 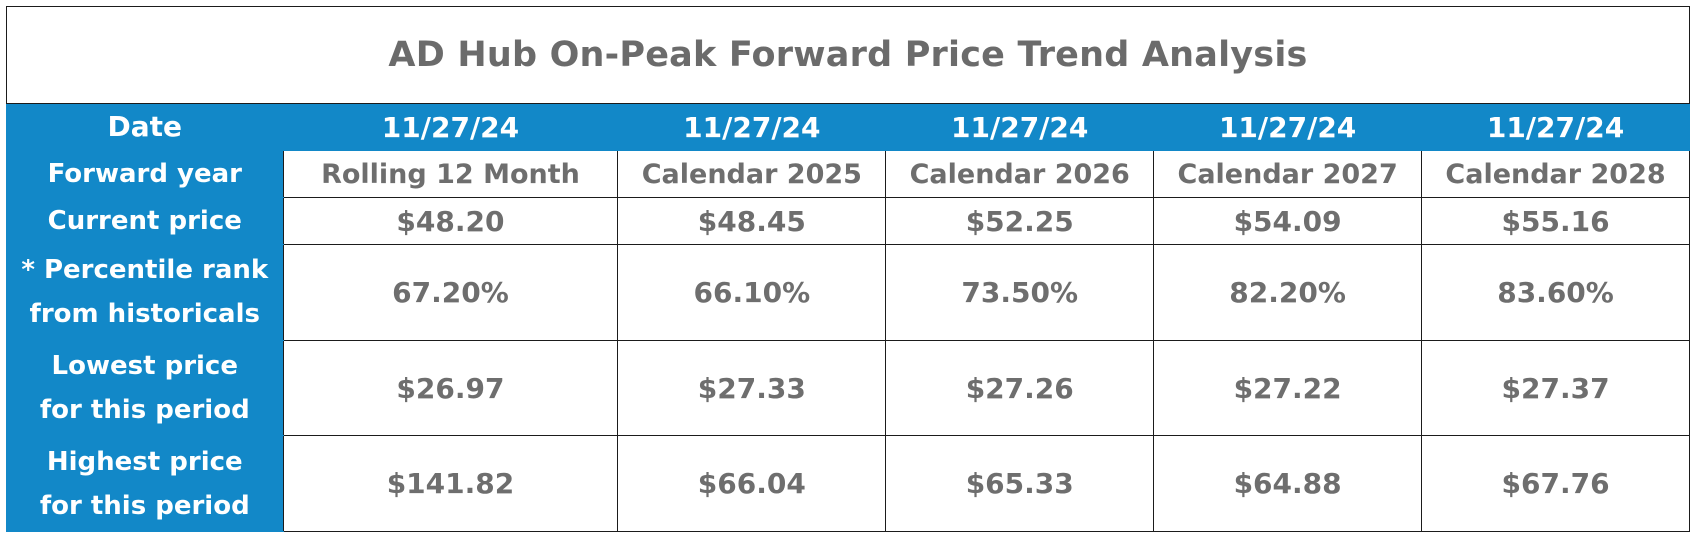 What do you see at coordinates (1288, 174) in the screenshot?
I see `forward-year-cell: Calendar 2027` at bounding box center [1288, 174].